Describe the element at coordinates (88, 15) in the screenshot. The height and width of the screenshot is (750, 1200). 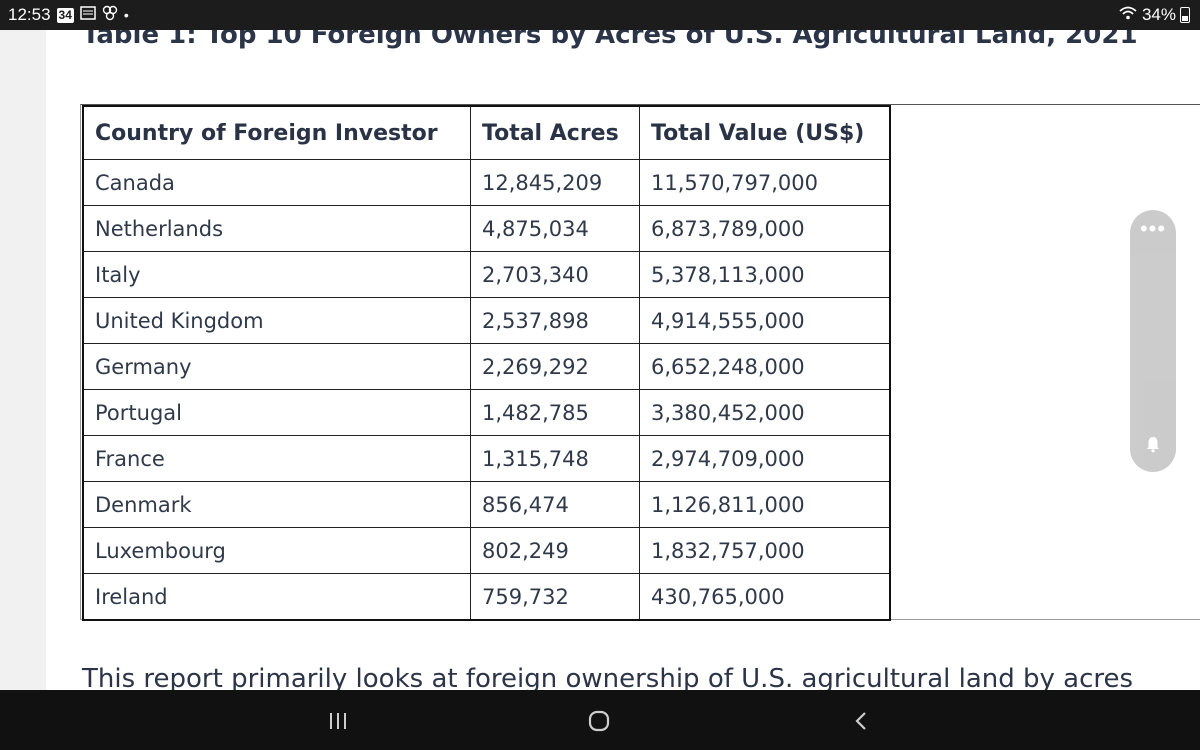
I see `notification-icon` at that location.